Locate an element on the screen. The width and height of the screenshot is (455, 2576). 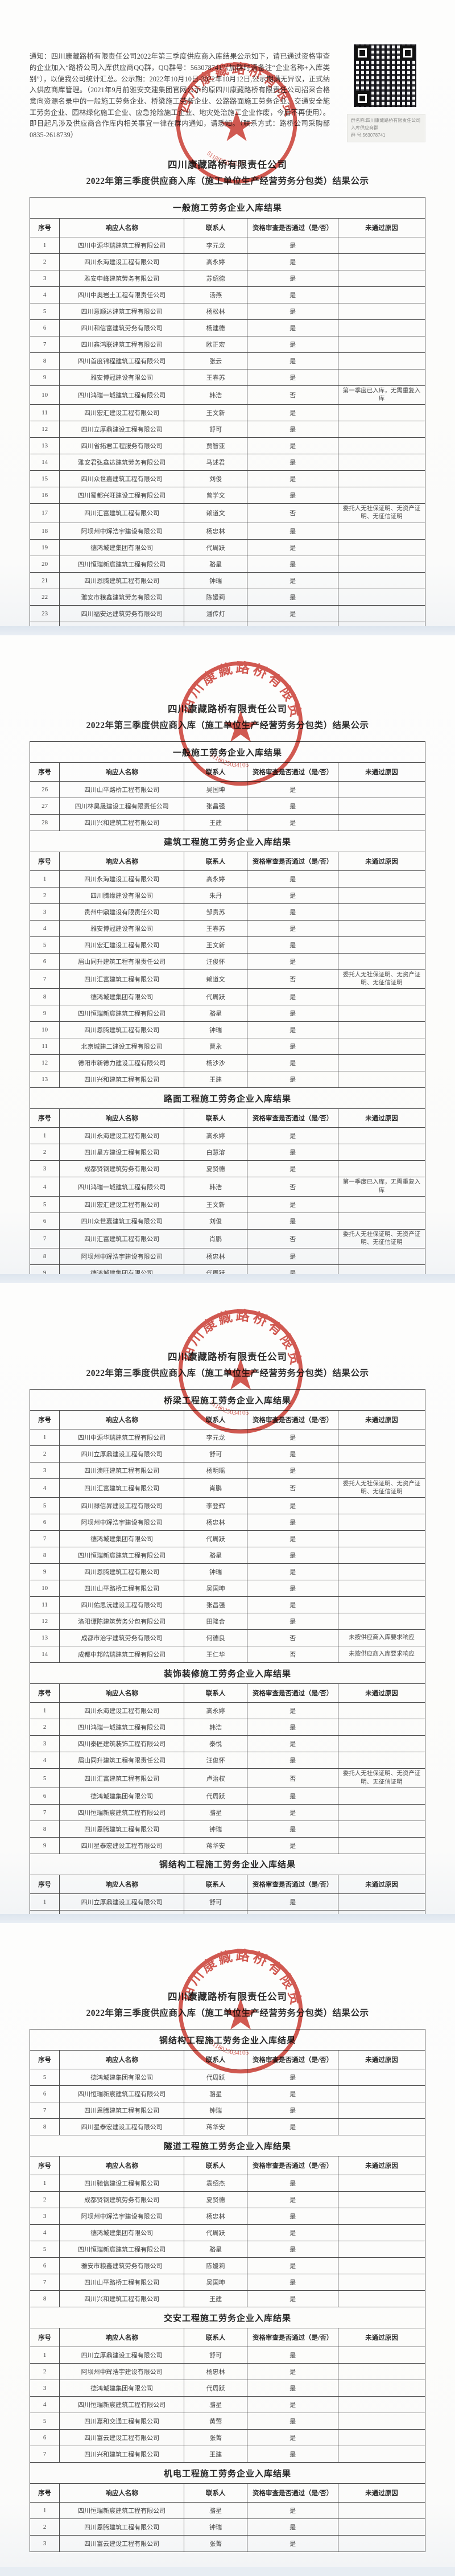
table-row: 2 四川鸿瑞一城建筑工程有限公司 韩浩是 is located at coordinates (227, 1727).